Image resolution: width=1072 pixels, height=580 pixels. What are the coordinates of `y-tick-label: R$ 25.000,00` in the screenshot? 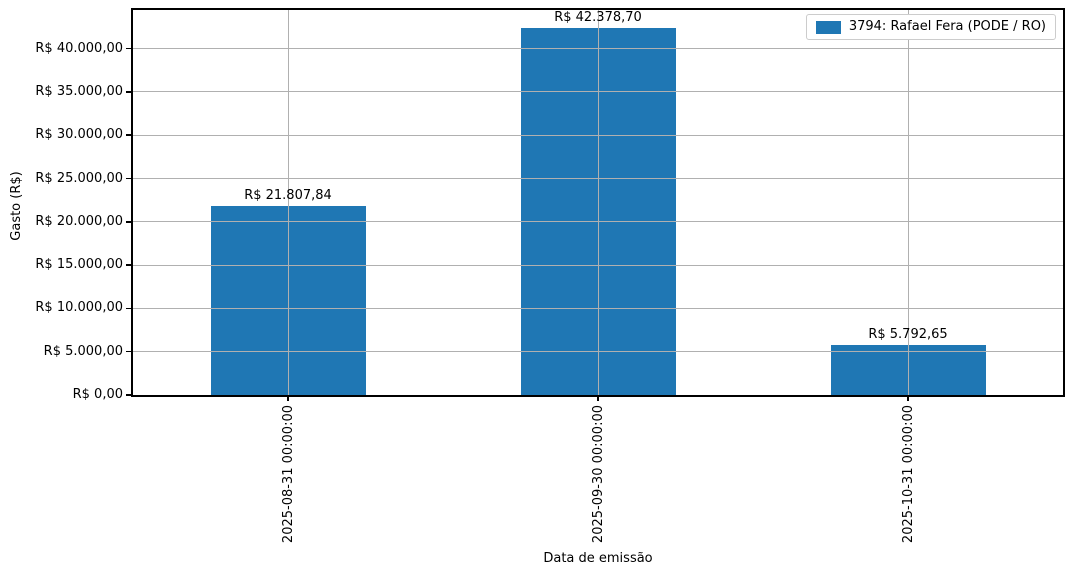 It's located at (79, 178).